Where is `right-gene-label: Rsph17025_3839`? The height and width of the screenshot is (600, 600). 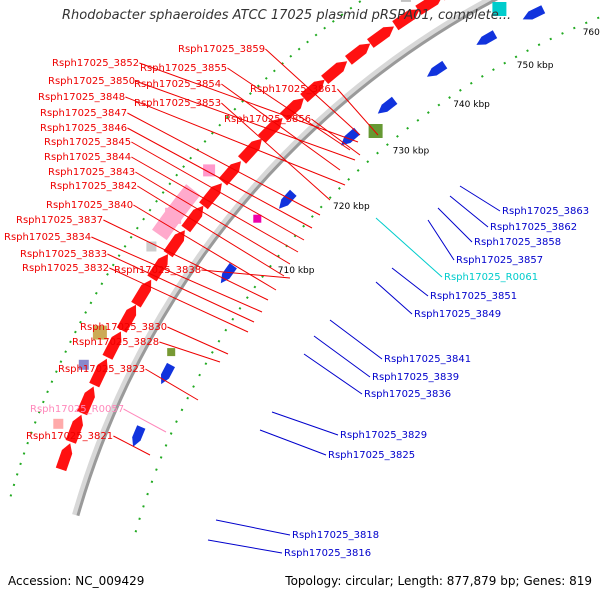
right-gene-label: Rsph17025_3839 is located at coordinates (415, 377).